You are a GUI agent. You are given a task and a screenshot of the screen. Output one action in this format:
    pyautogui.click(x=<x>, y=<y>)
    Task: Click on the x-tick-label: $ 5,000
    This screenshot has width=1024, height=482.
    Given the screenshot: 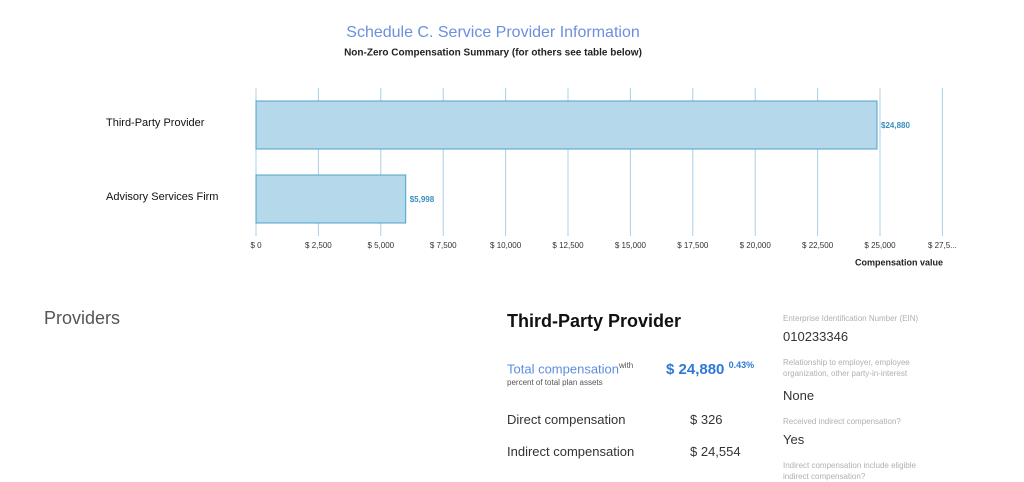 What is the action you would take?
    pyautogui.click(x=380, y=245)
    